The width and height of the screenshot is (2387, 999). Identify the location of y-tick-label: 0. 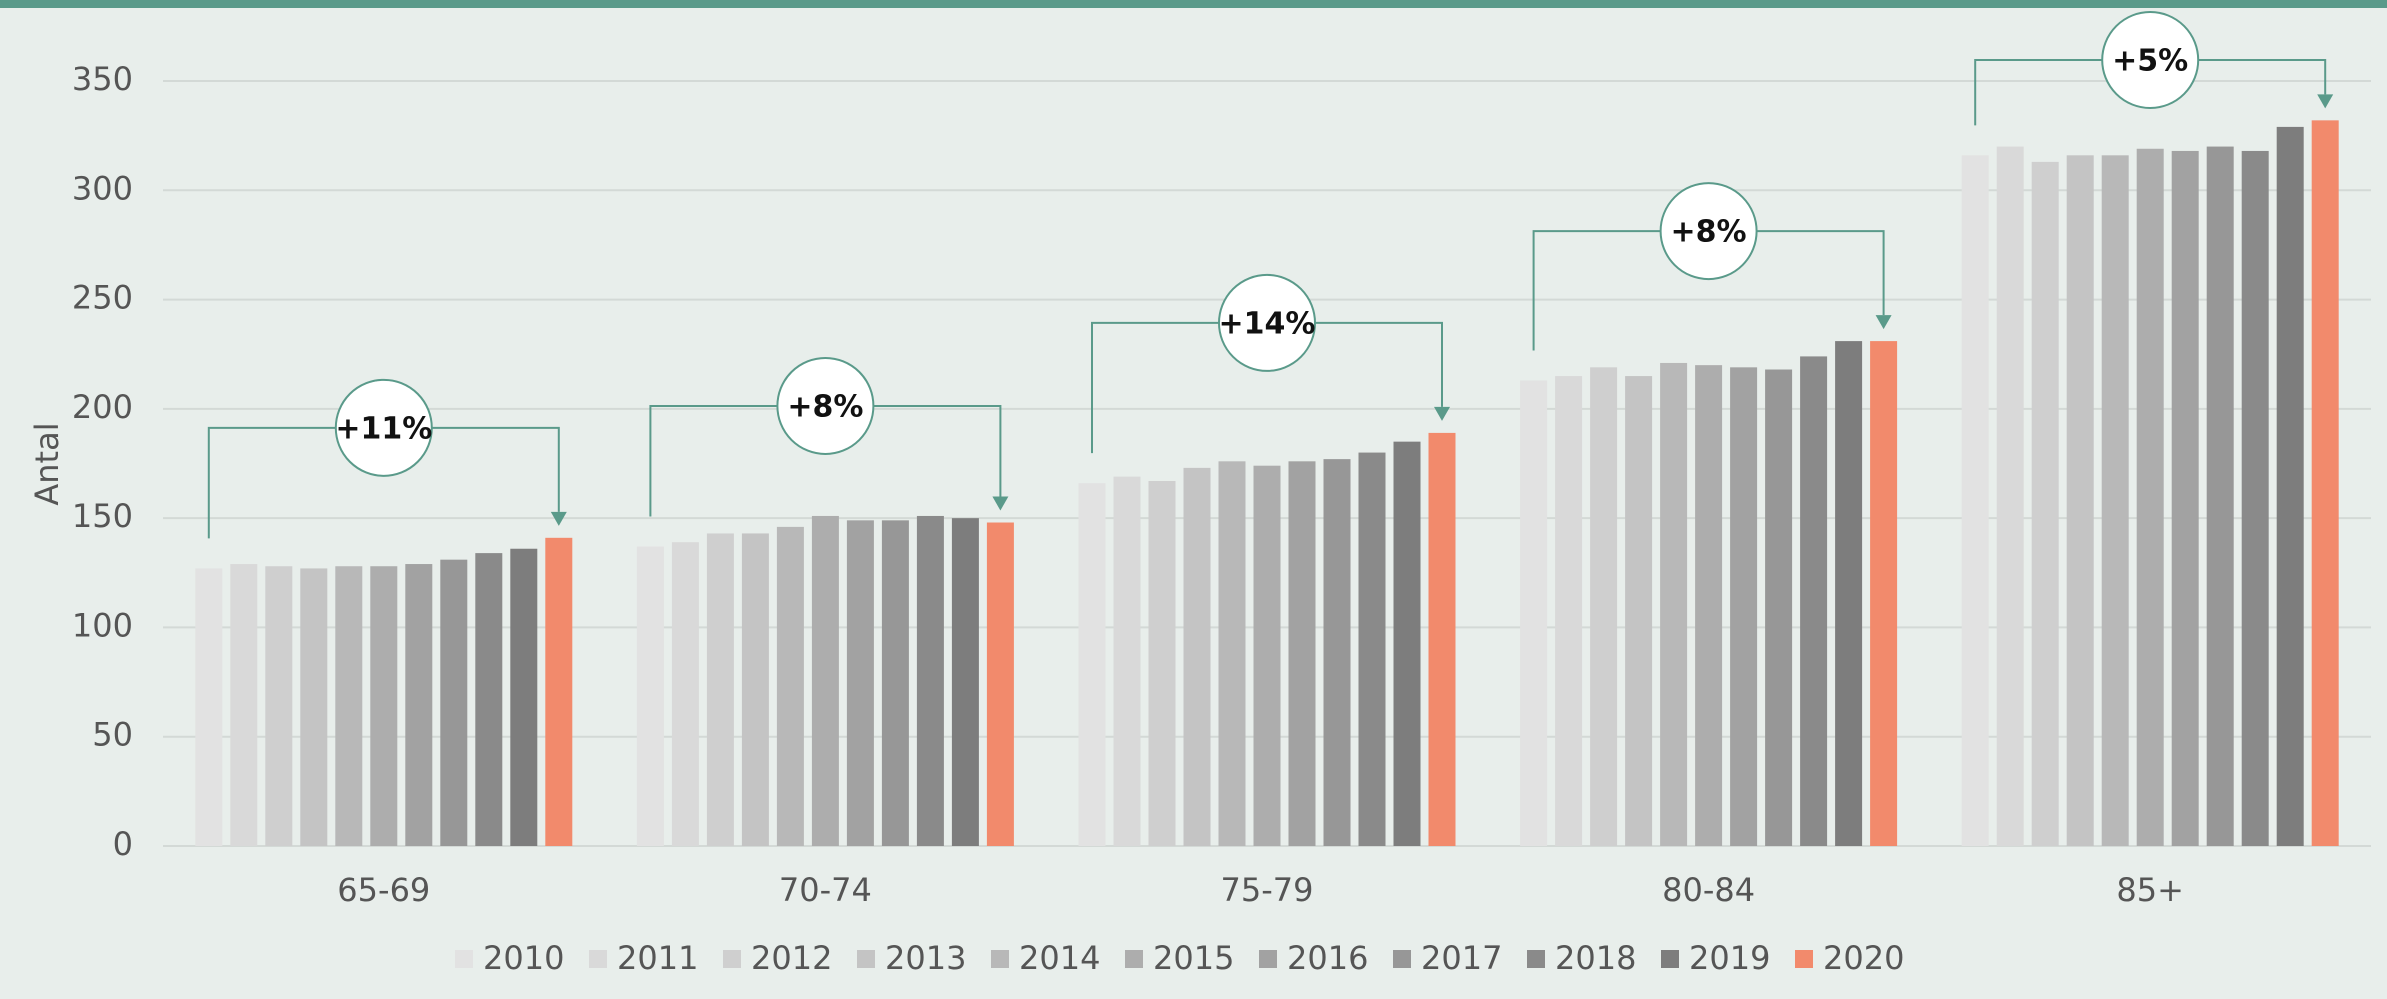
(123, 844).